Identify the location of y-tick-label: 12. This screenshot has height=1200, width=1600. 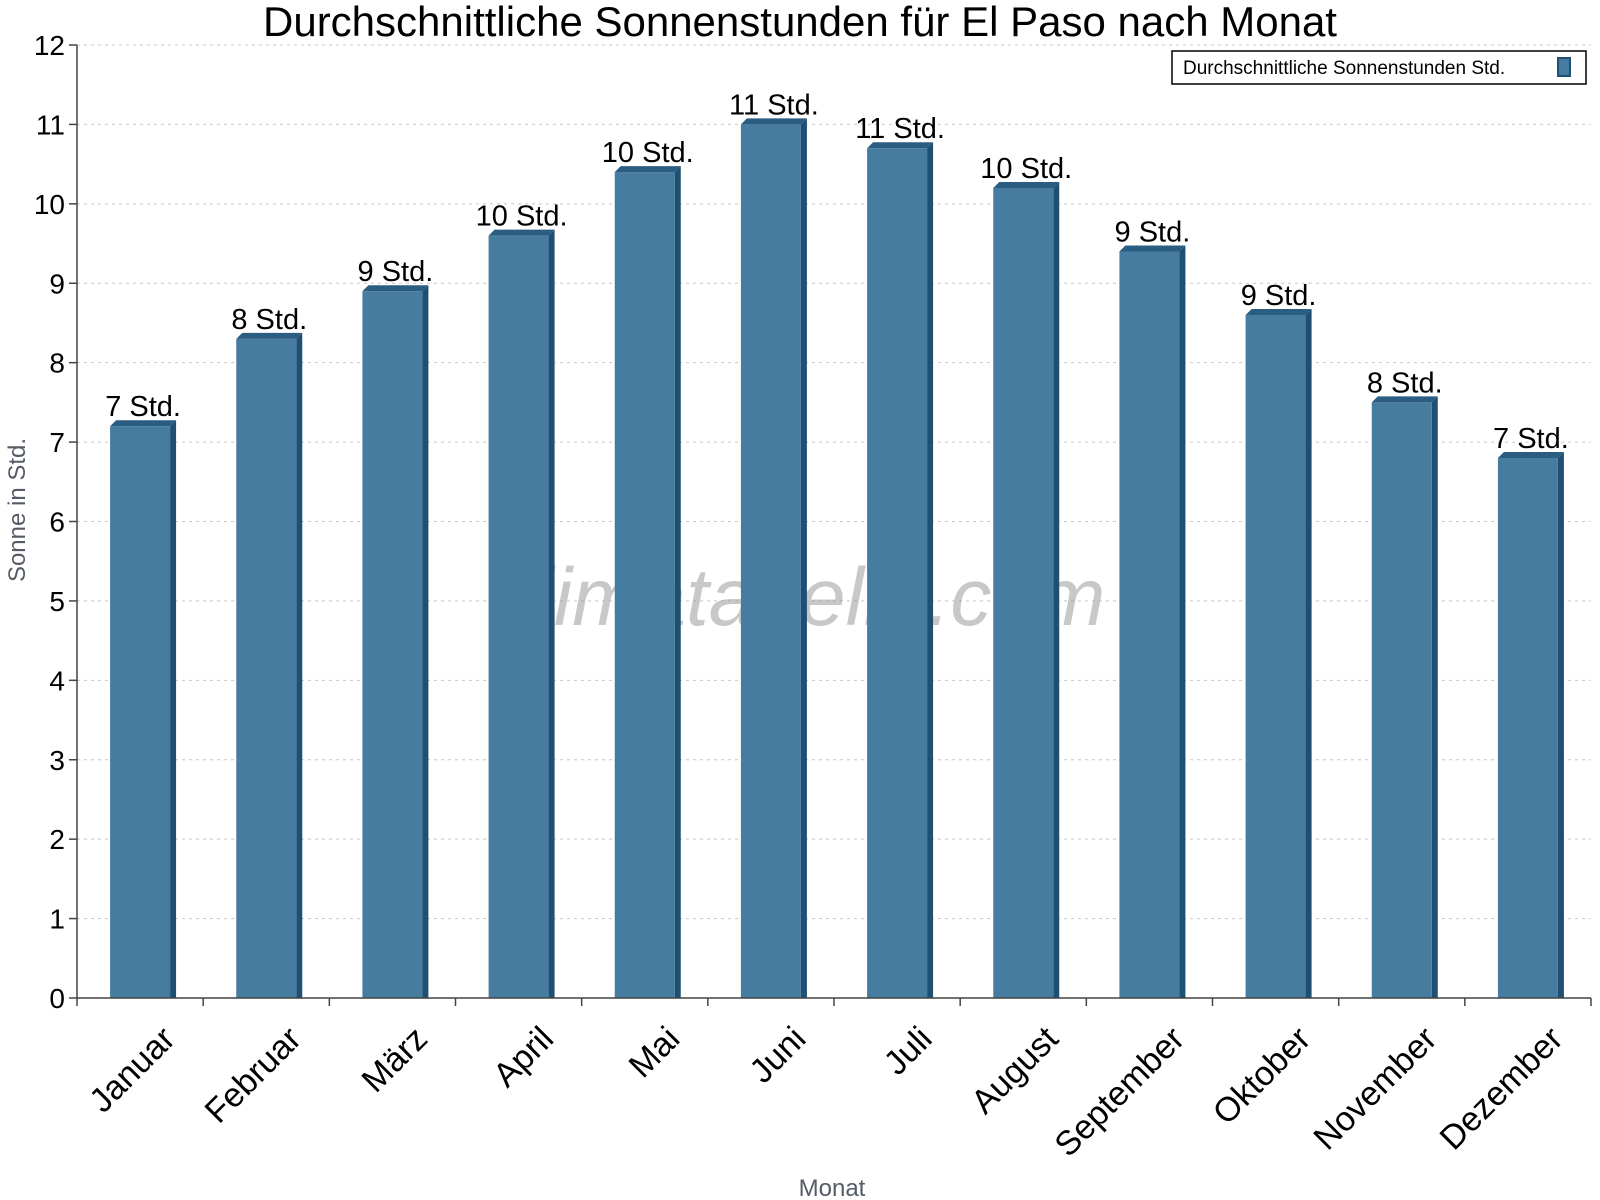
(49, 45).